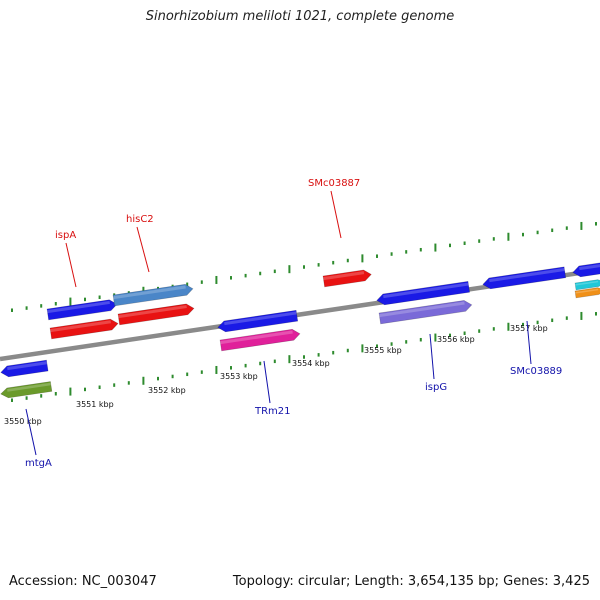 Image resolution: width=600 pixels, height=600 pixels. I want to click on gene-right-cyan-arrow, so click(587, 285).